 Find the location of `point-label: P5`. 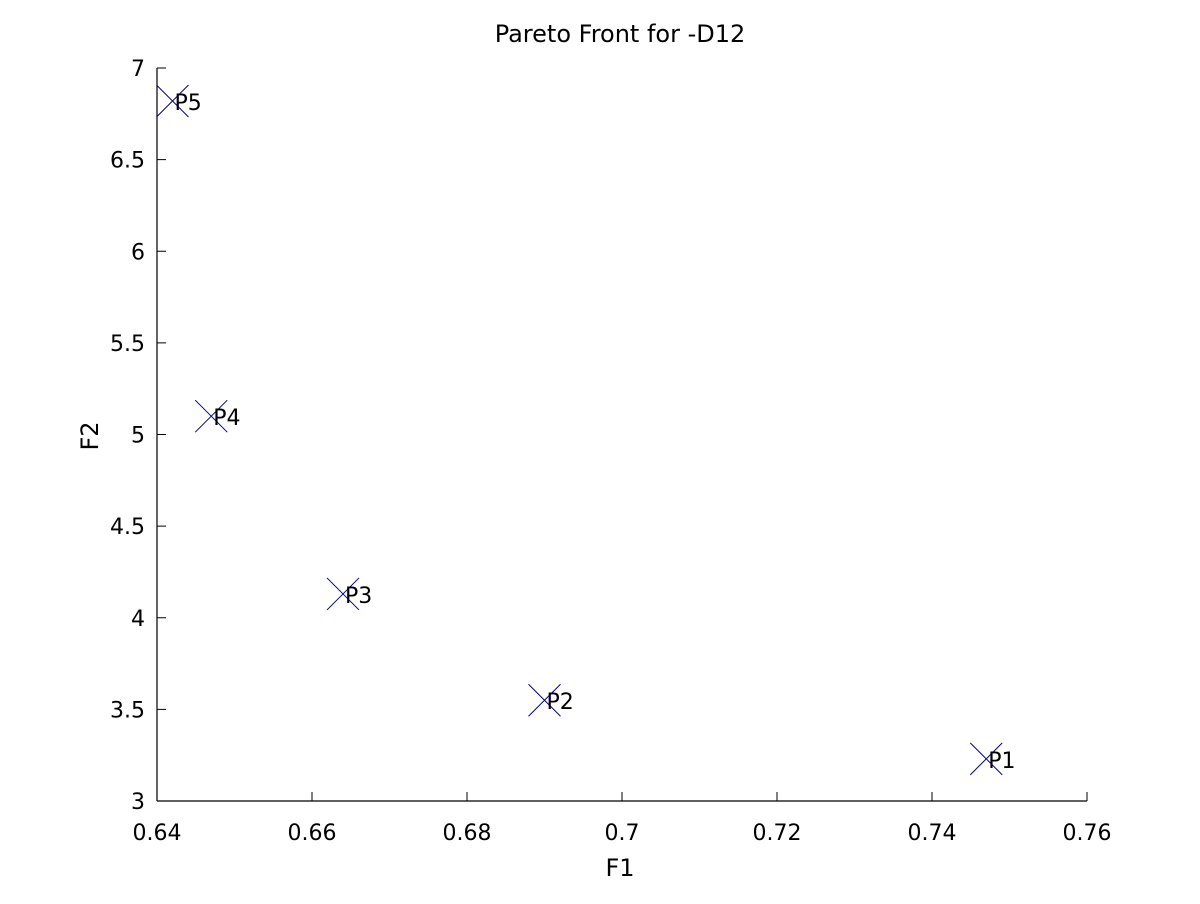

point-label: P5 is located at coordinates (188, 103).